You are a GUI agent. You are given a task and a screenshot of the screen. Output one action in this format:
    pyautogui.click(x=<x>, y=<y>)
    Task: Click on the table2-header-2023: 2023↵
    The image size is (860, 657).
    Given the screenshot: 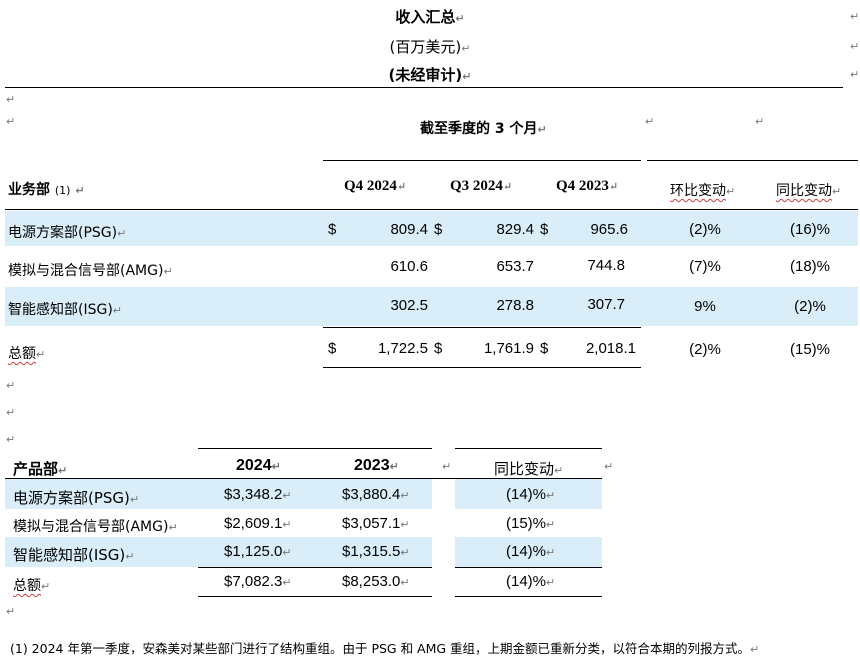 What is the action you would take?
    pyautogui.click(x=376, y=465)
    